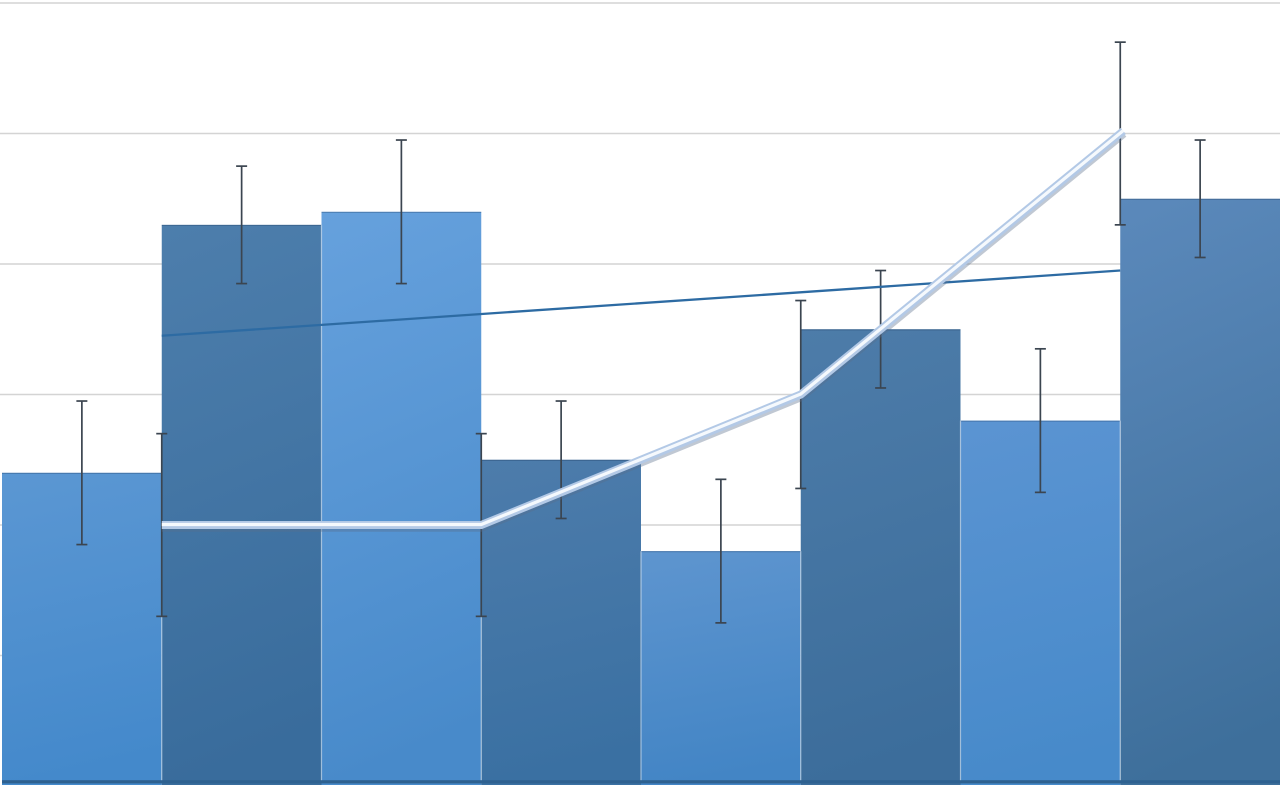 This screenshot has height=785, width=1280. I want to click on x-axis-line, so click(641, 782).